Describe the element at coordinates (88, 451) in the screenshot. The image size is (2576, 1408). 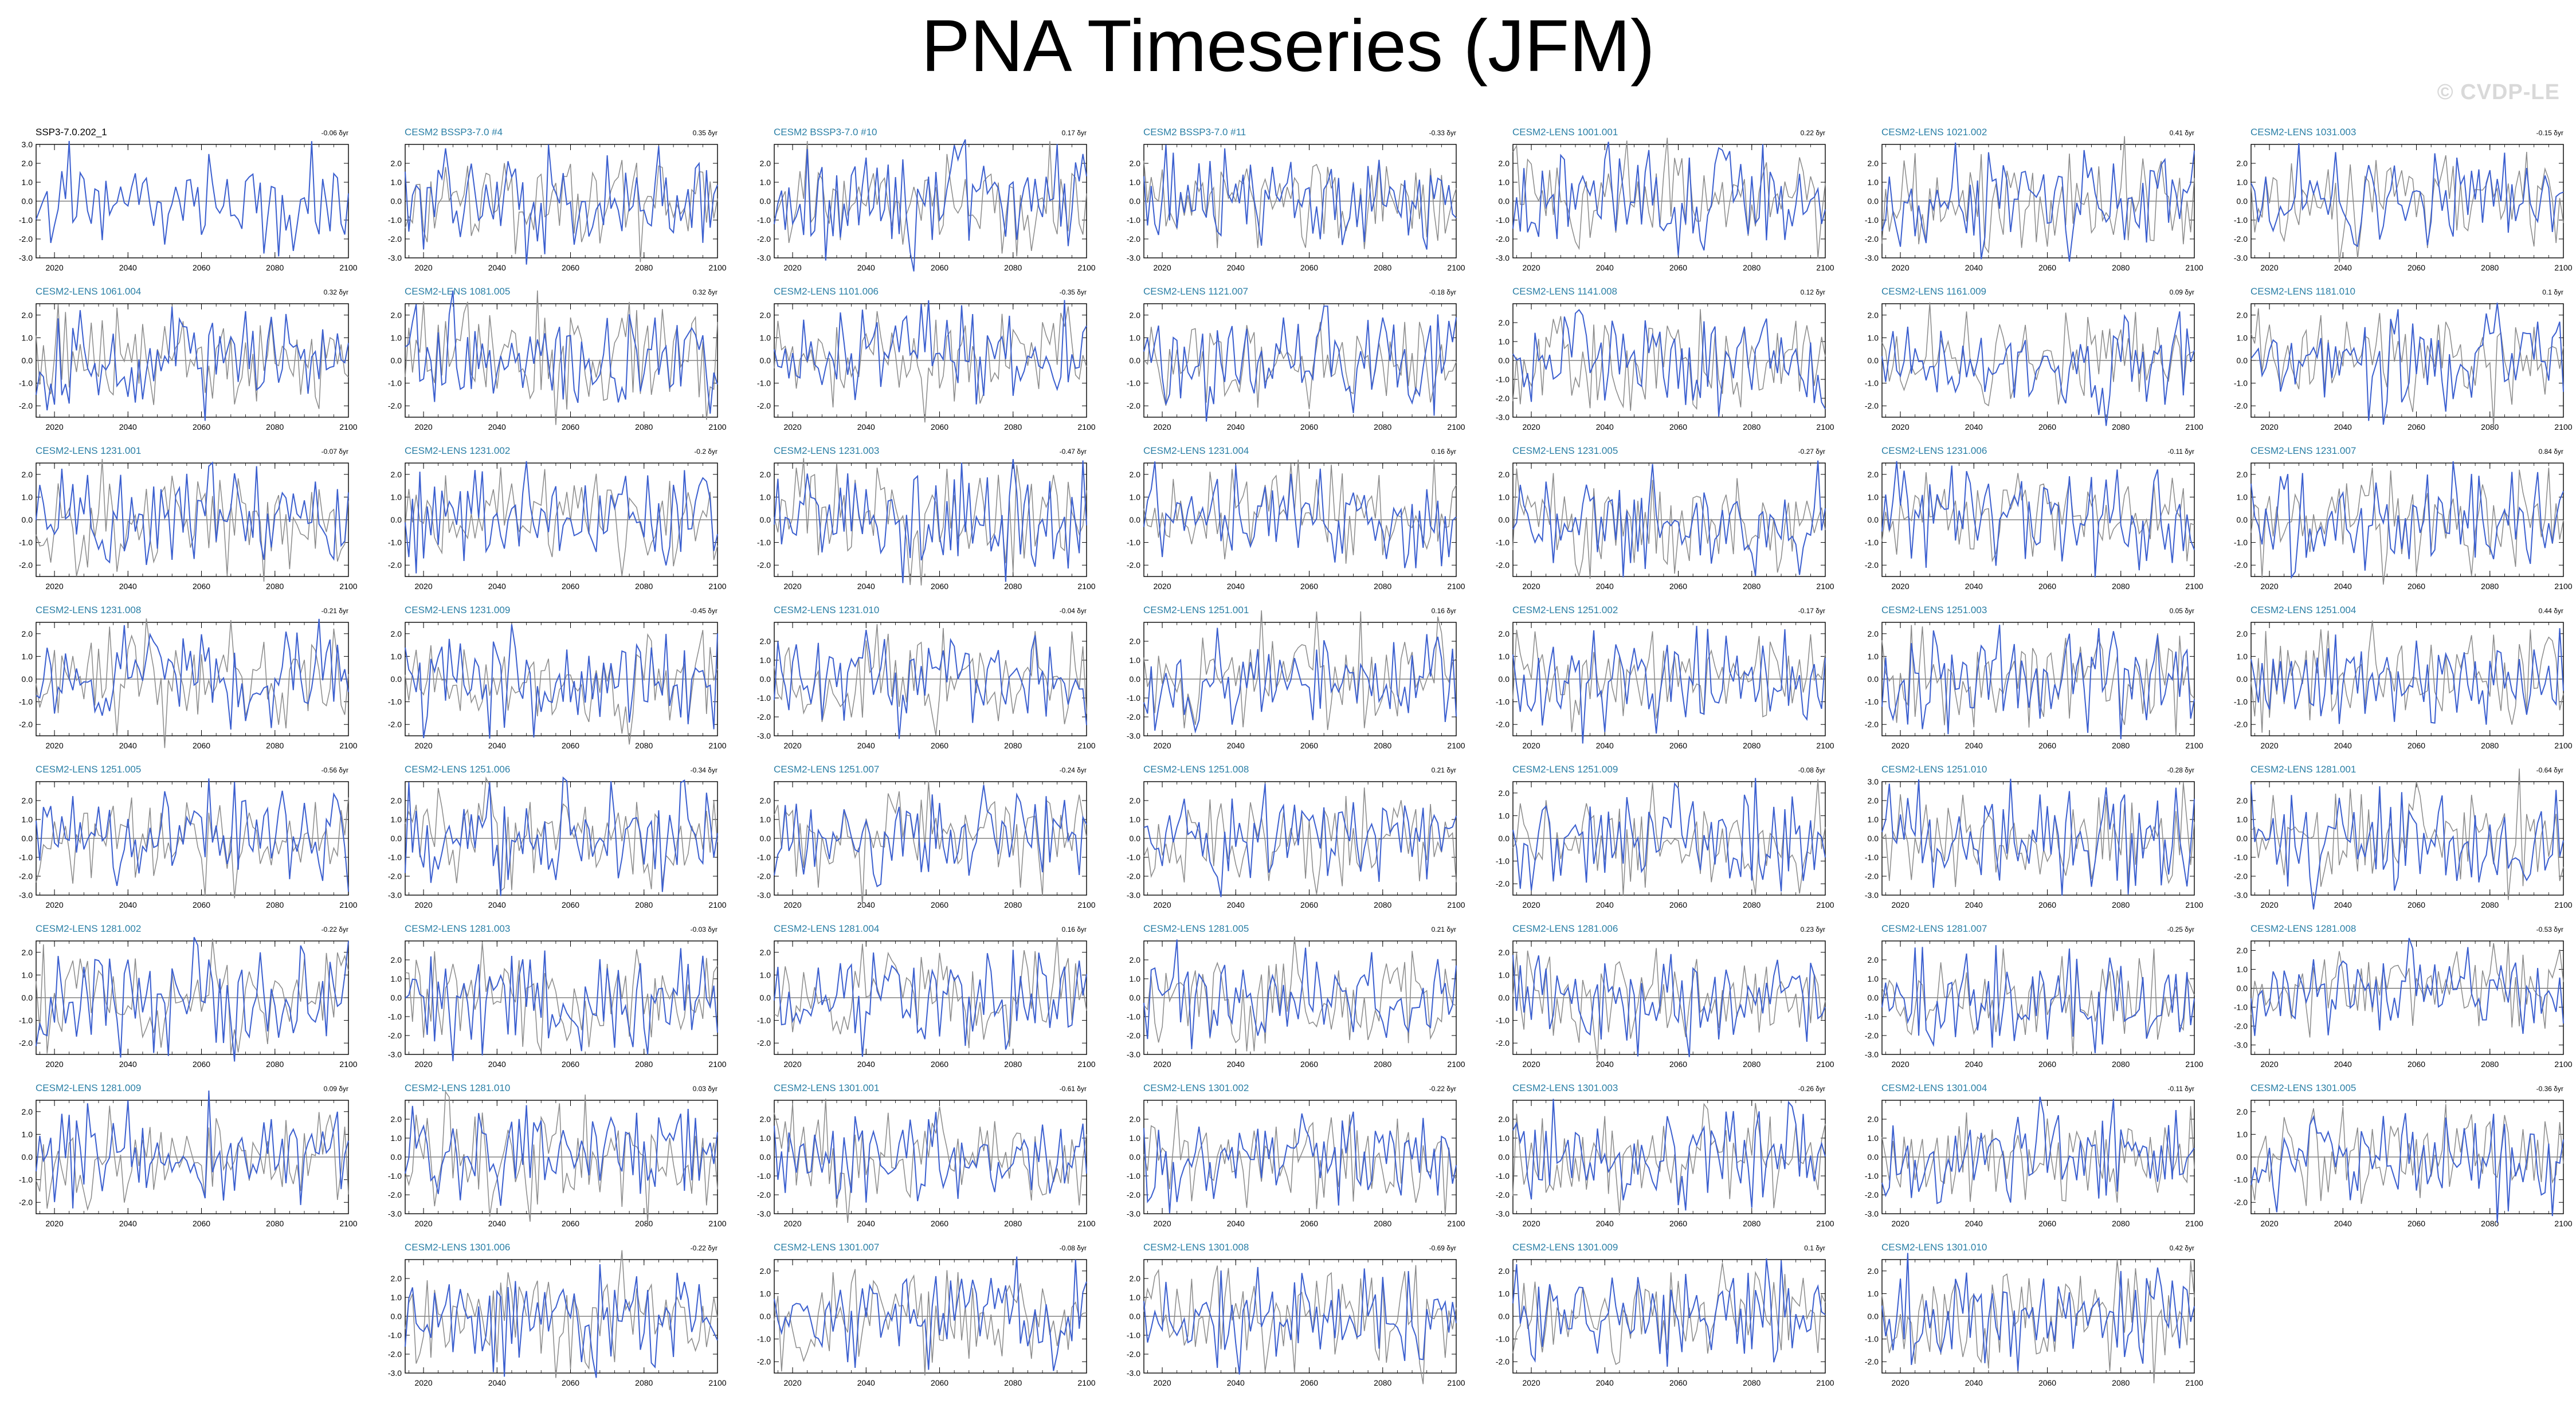
I see `panel-title: CESM2-LENS 1231.001` at that location.